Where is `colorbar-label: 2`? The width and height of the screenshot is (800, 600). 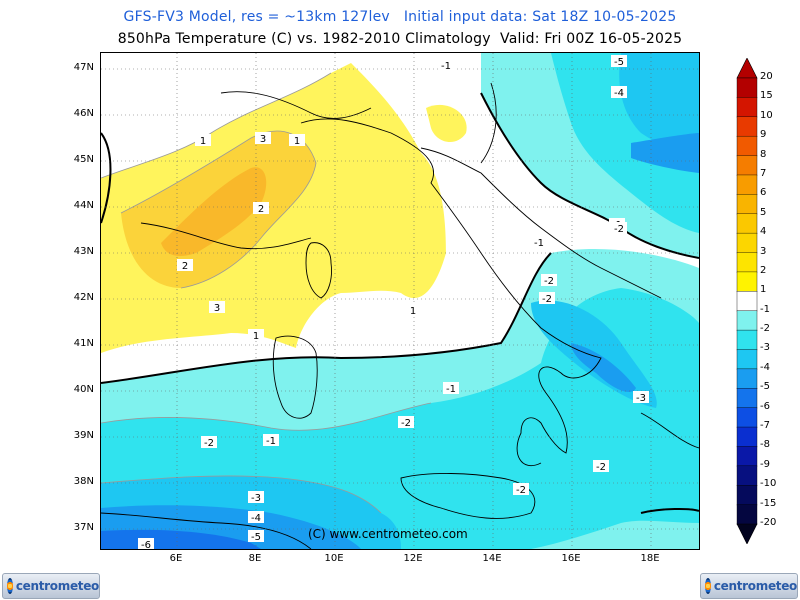 colorbar-label: 2 is located at coordinates (763, 270).